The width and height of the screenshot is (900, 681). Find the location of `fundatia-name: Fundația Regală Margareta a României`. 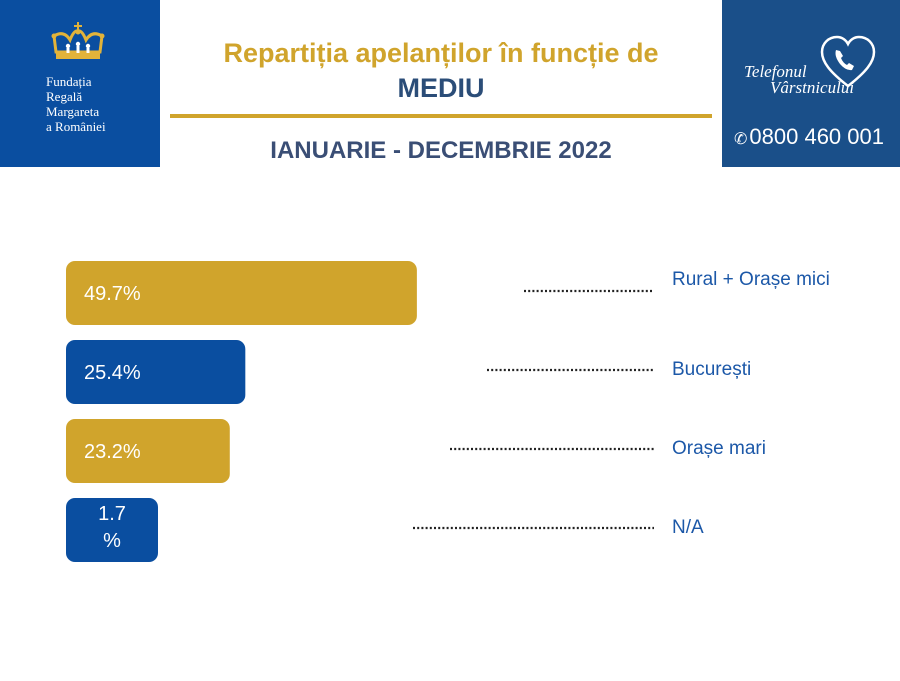

fundatia-name: Fundația Regală Margareta a României is located at coordinates (76, 104).